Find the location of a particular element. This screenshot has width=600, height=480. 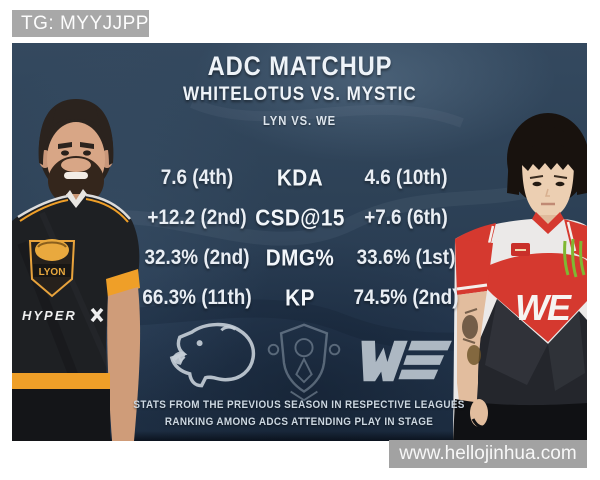

tg-badge-text: TG: MYYJJPP is located at coordinates (85, 23).